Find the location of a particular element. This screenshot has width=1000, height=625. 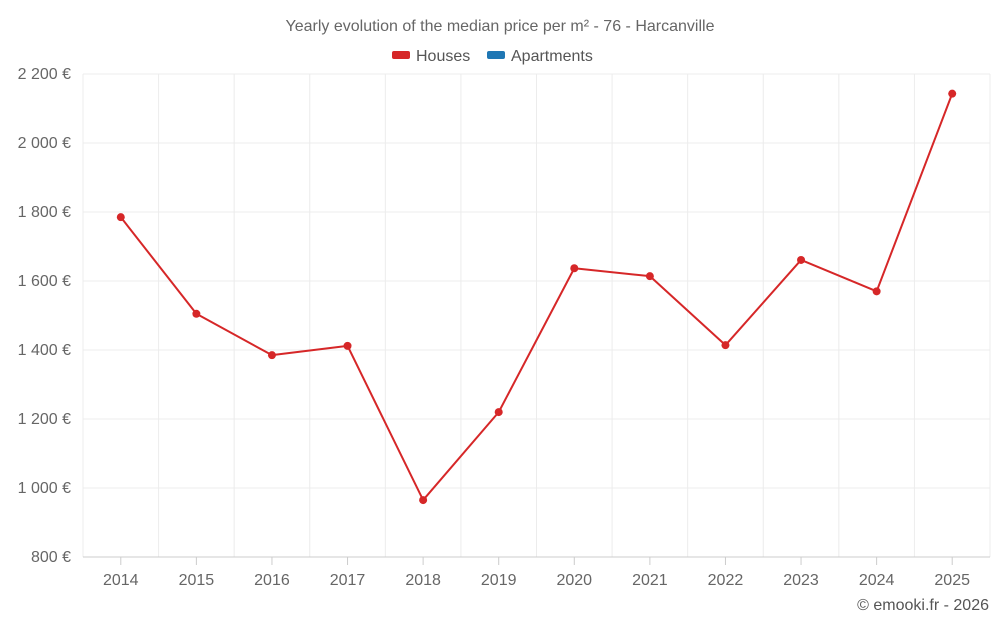

x-tick-label: 2024 is located at coordinates (877, 580).